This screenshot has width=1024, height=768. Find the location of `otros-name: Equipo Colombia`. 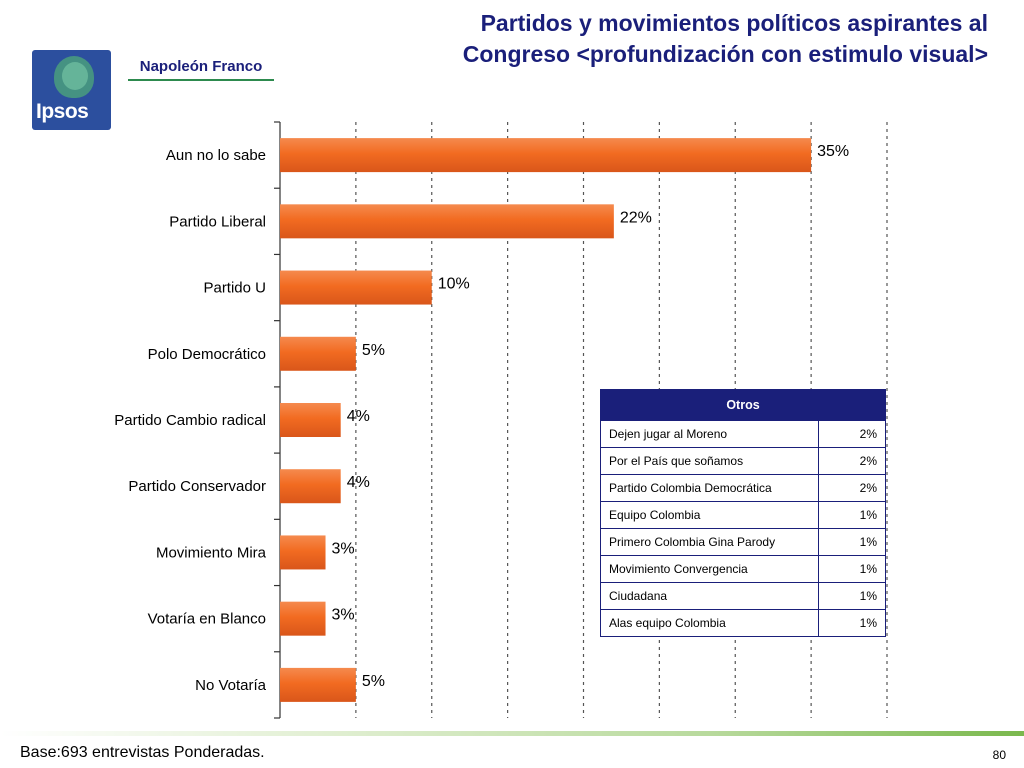

otros-name: Equipo Colombia is located at coordinates (709, 515).